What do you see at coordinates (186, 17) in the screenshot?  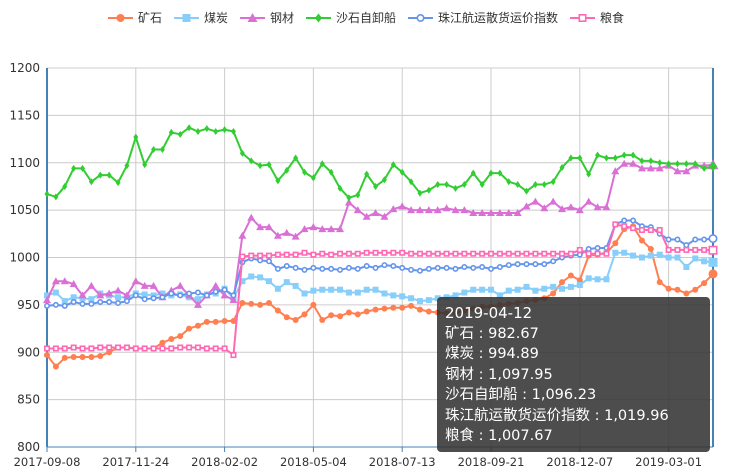 I see `legend-marker` at bounding box center [186, 17].